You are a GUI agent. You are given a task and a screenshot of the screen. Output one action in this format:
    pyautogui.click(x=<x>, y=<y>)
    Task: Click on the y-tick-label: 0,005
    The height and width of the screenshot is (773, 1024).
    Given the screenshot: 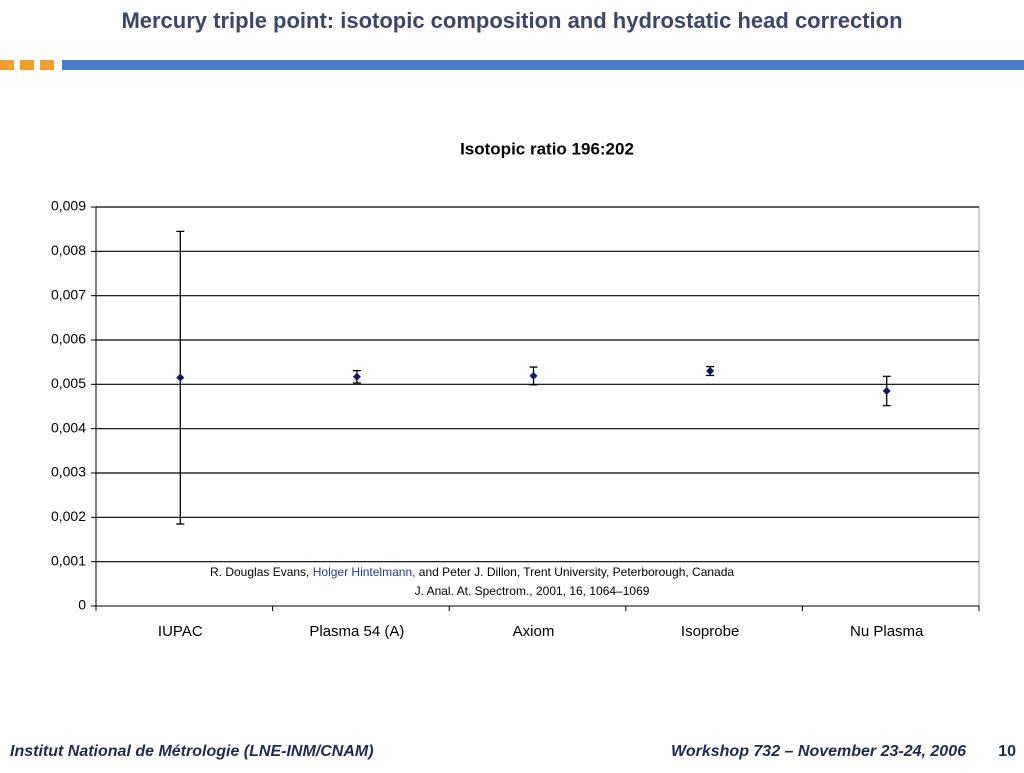 What is the action you would take?
    pyautogui.click(x=68, y=383)
    